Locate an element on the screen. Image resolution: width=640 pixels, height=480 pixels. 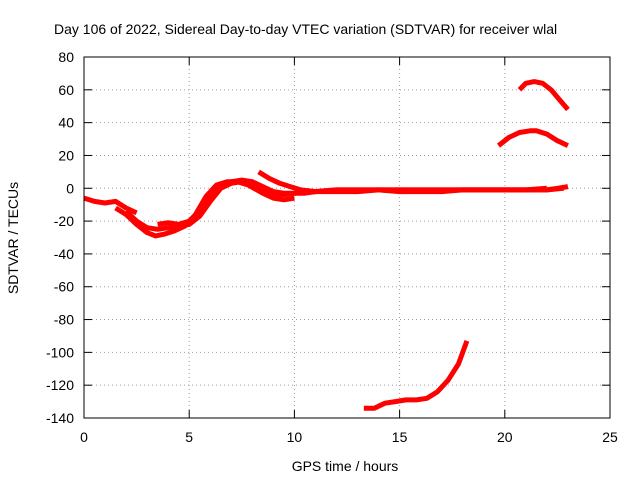
y-axis-title: SDTVAR / TECUs is located at coordinates (13, 238).